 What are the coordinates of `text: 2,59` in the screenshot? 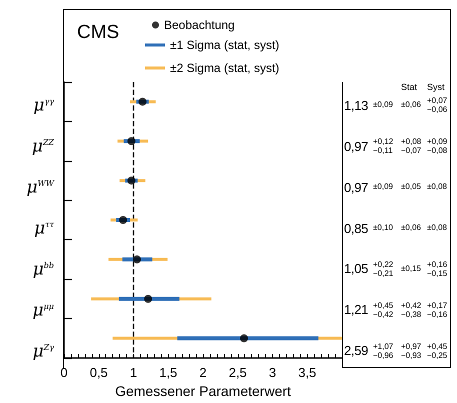 It's located at (356, 350).